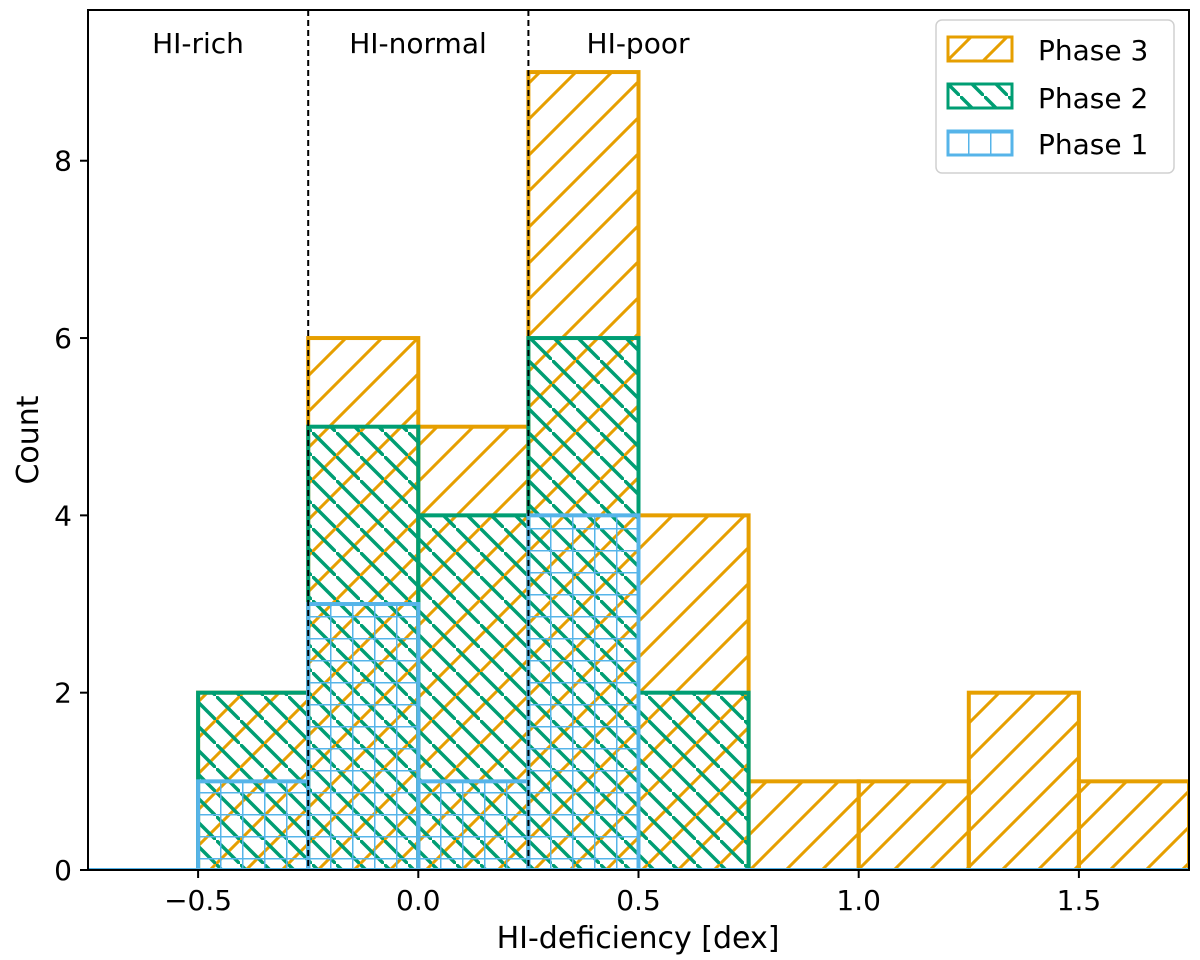 The width and height of the screenshot is (1200, 960). I want to click on x-axis-ticks: −0.5 0.0 0.5 1.0 1.5, so click(632, 893).